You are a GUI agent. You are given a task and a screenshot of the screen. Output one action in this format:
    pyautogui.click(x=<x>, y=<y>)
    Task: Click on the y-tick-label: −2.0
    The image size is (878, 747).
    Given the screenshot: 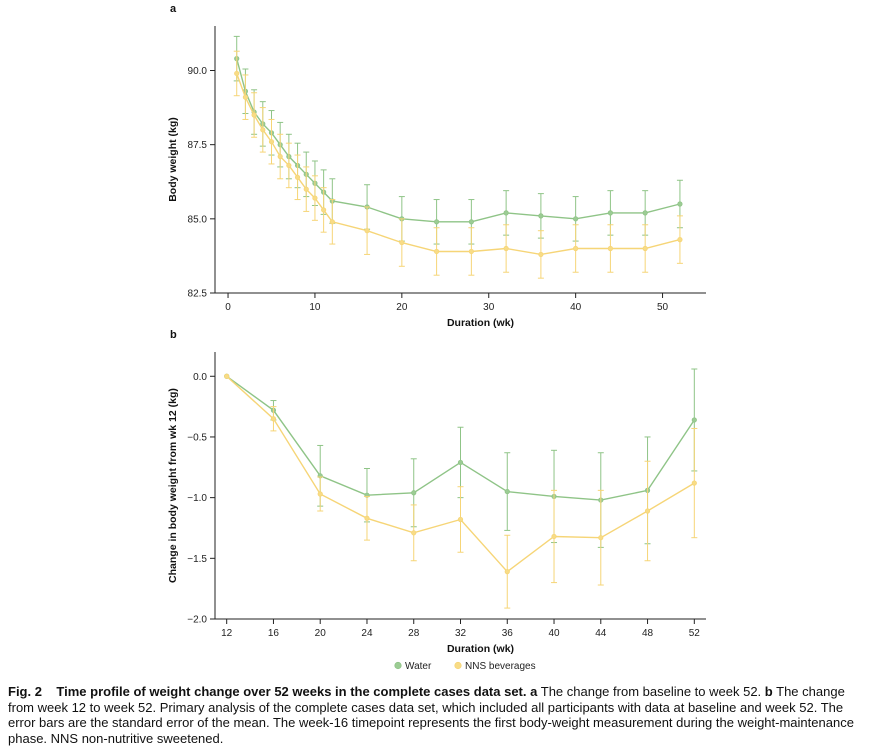 What is the action you would take?
    pyautogui.click(x=197, y=620)
    